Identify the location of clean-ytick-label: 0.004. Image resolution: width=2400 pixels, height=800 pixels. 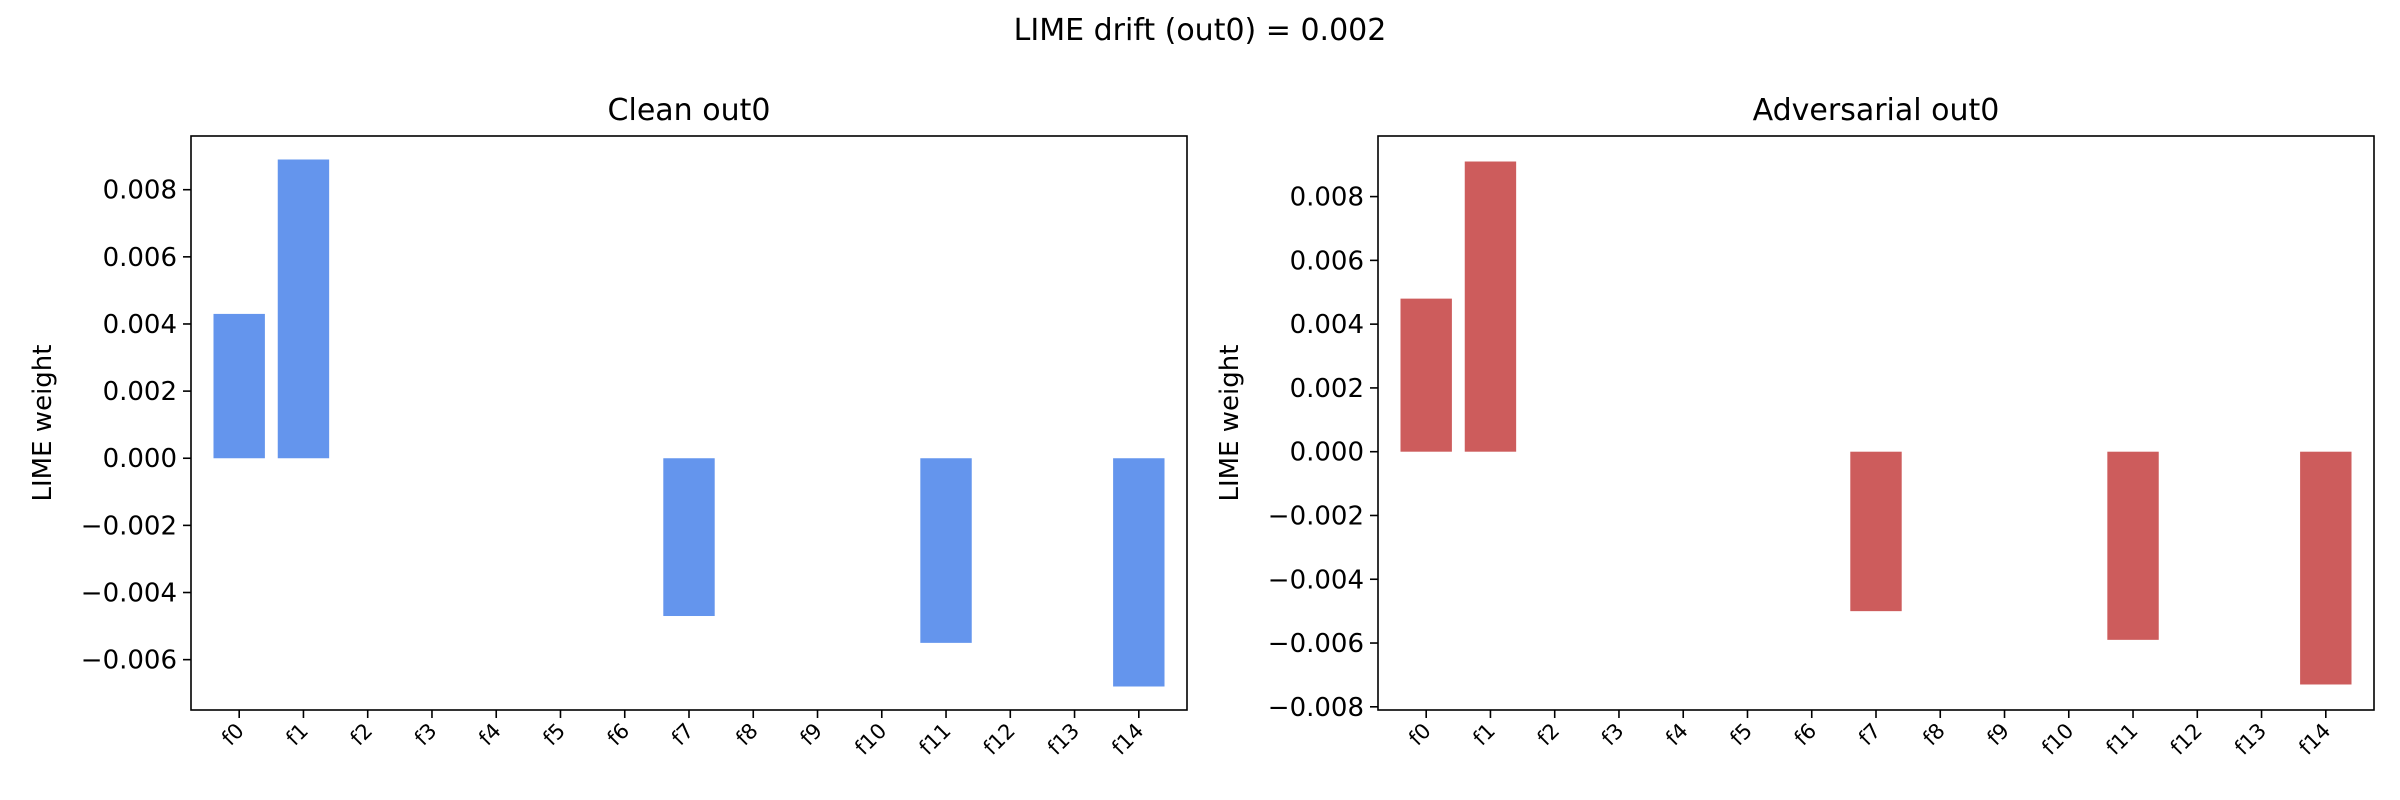
(140, 325).